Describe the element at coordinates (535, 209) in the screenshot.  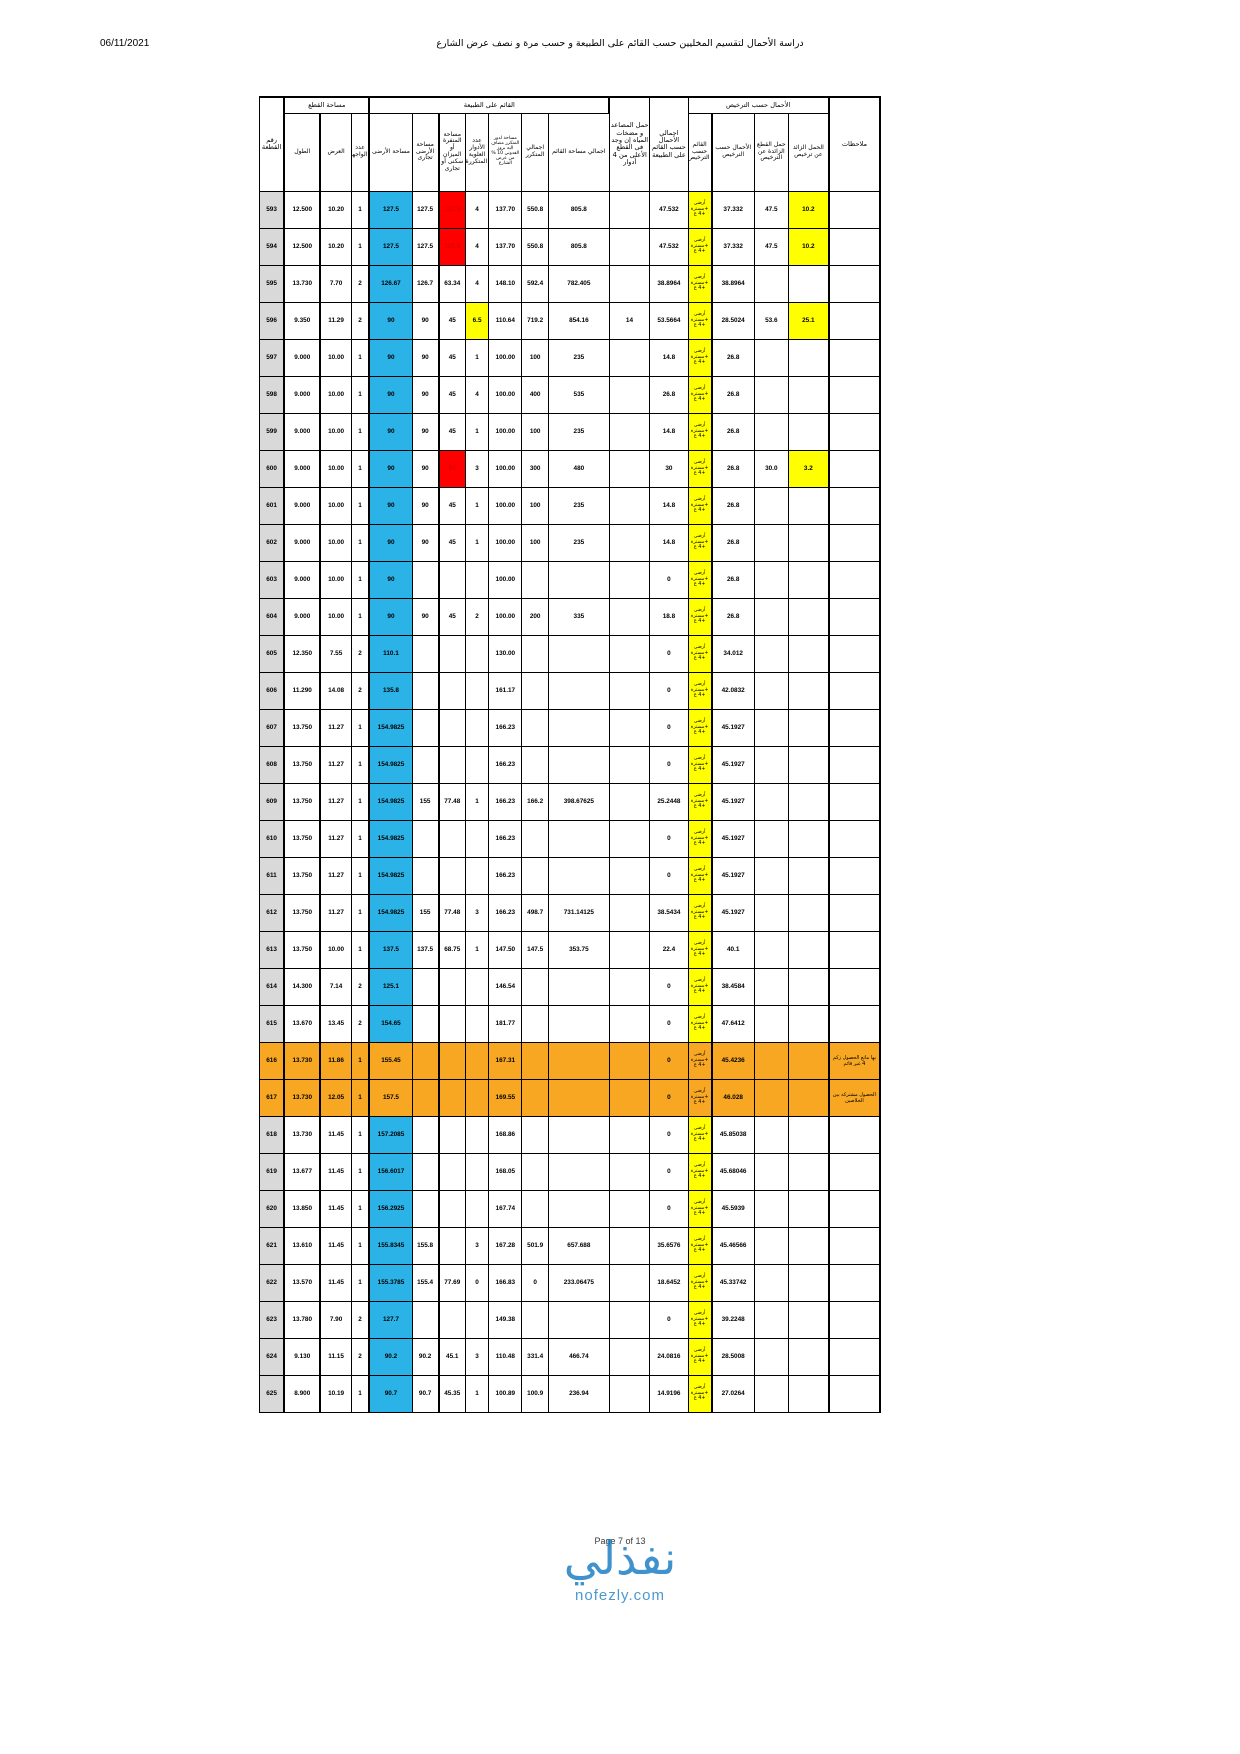
I see `cell-total-repeated: 550.8` at that location.